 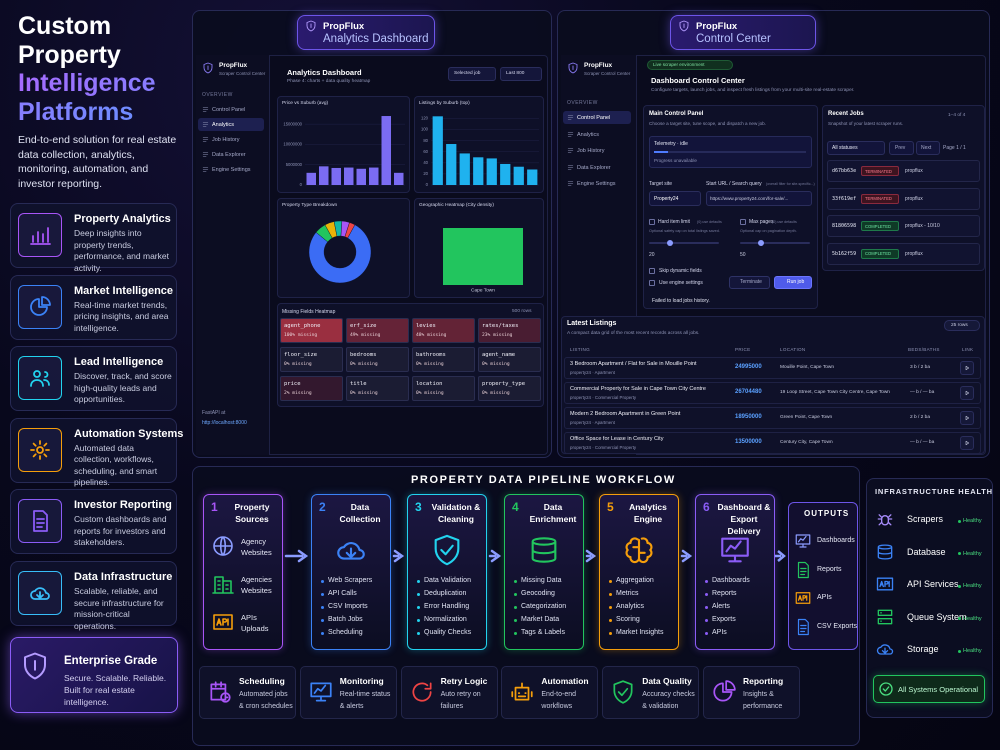 I want to click on heat-label: Cape Town, so click(x=483, y=290).